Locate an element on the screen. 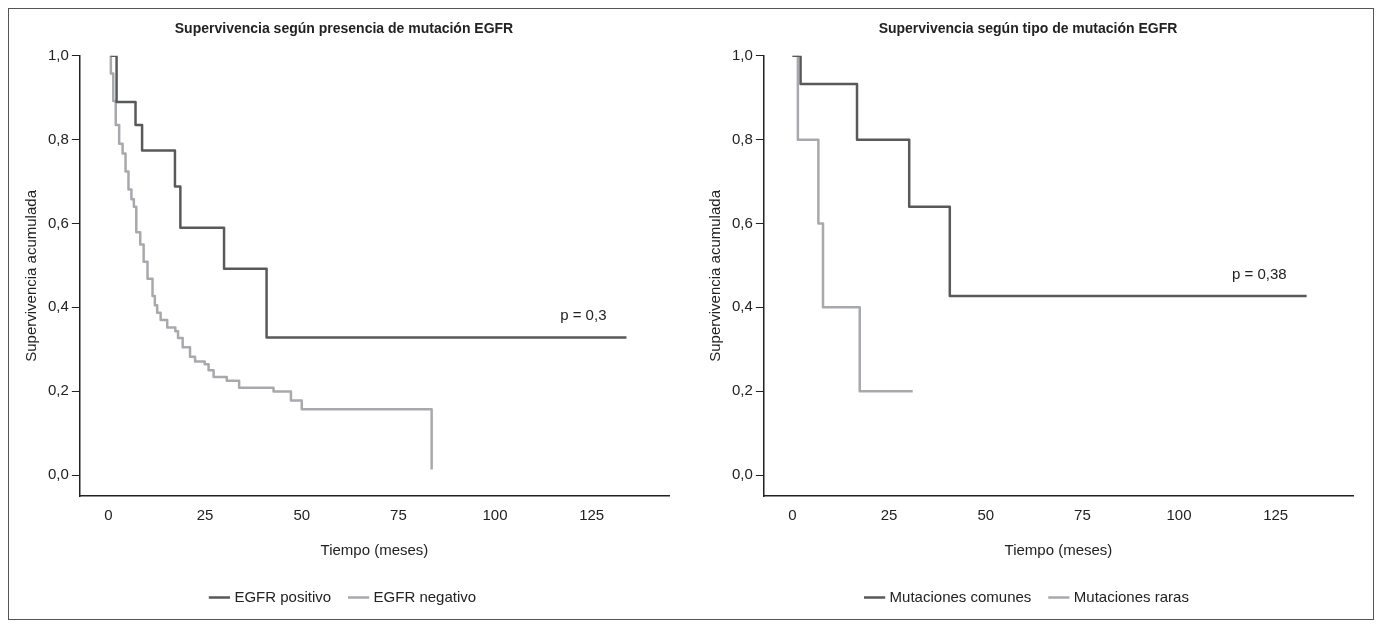 The height and width of the screenshot is (632, 1384). chart-title: Supervivencia según presencia de mutación EGFR is located at coordinates (344, 28).